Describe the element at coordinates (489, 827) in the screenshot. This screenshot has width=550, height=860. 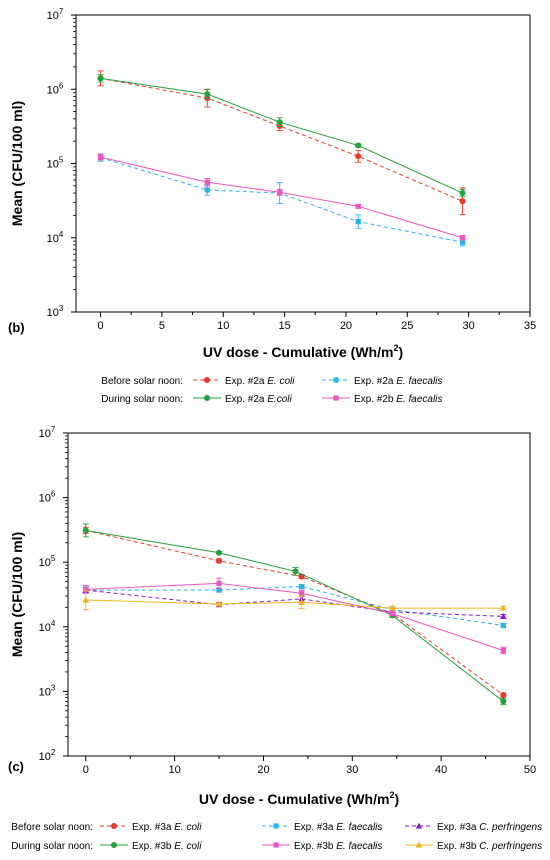
I see `legend-entry-label: Exp. #3a C. perfringens` at that location.